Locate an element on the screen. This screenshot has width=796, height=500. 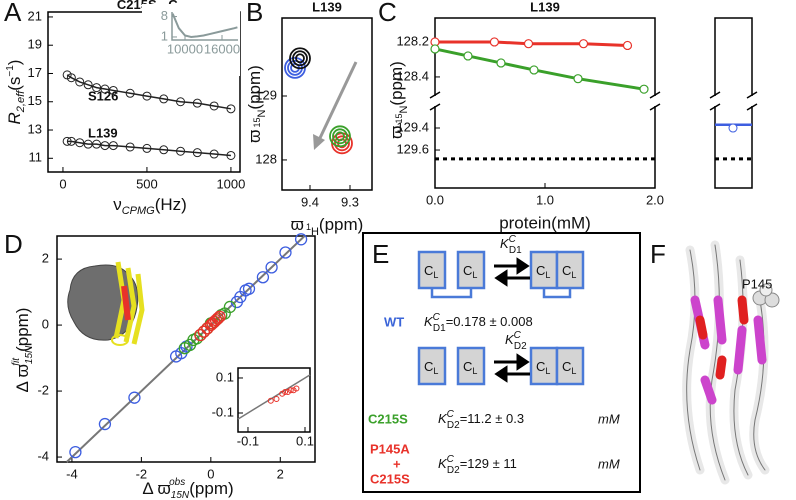
y-tick-label: -4 is located at coordinates (43, 455).